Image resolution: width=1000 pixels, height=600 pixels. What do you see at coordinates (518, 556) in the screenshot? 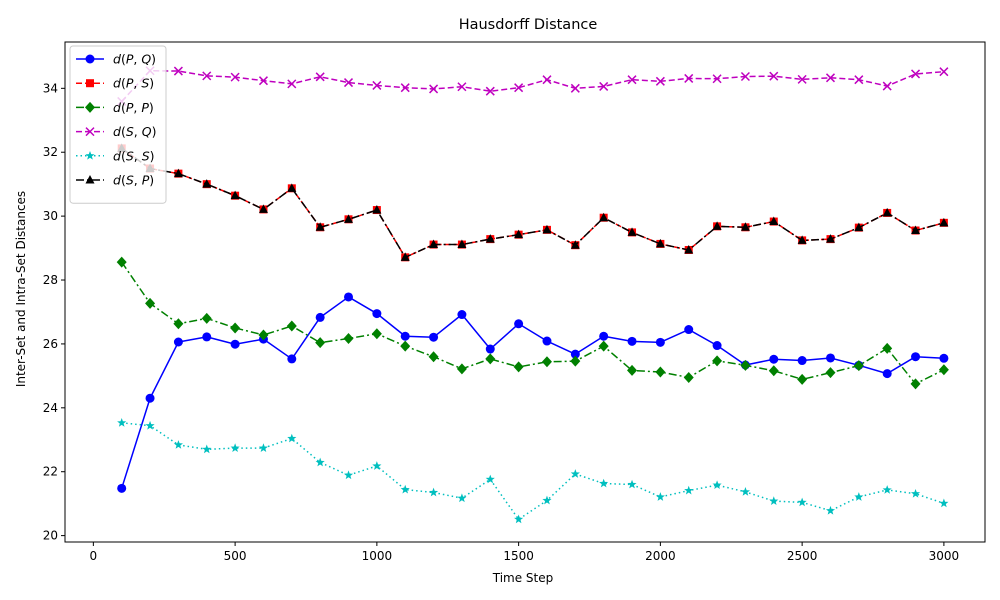
I see `x-tick-label: 1500` at bounding box center [518, 556].